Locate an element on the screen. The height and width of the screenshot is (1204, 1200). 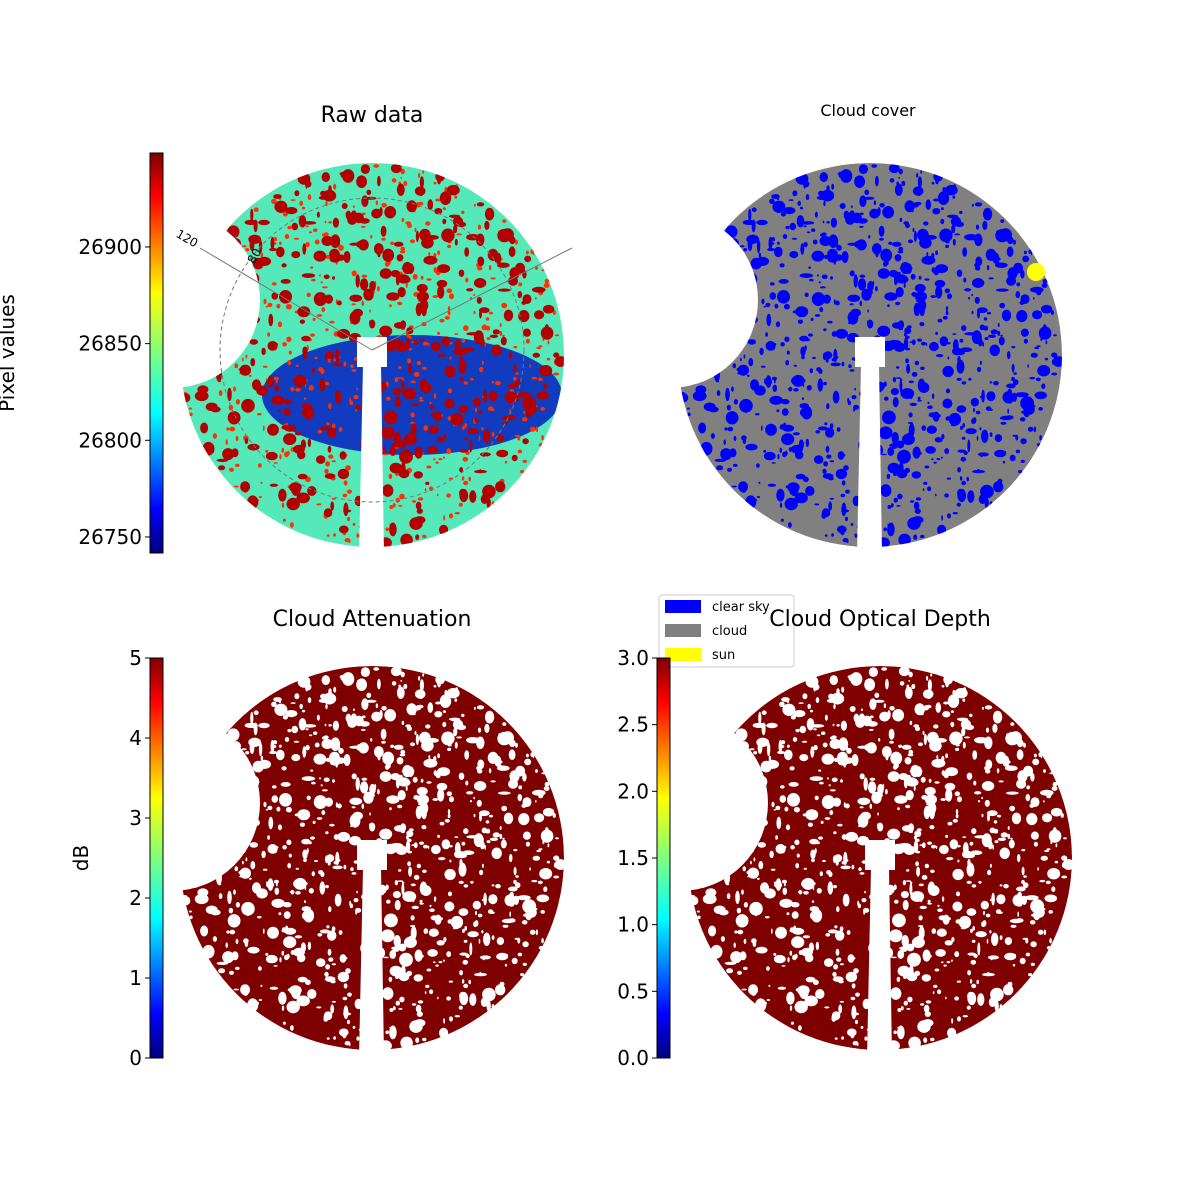
colorbar-tick-label: 0 is located at coordinates (135, 1058).